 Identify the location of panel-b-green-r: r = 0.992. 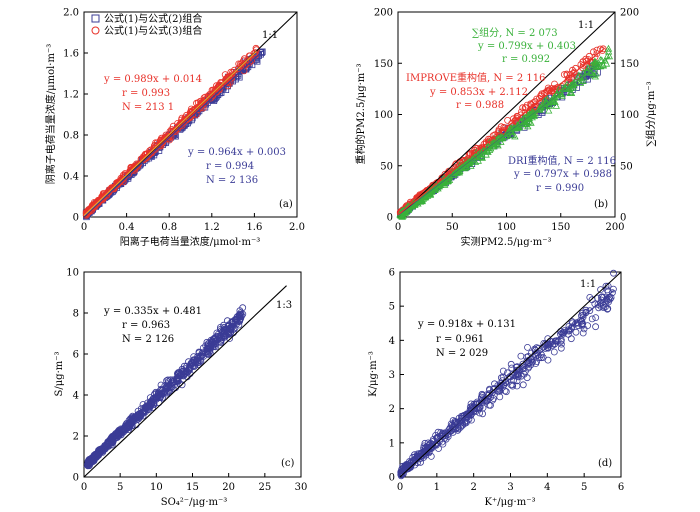
(526, 59).